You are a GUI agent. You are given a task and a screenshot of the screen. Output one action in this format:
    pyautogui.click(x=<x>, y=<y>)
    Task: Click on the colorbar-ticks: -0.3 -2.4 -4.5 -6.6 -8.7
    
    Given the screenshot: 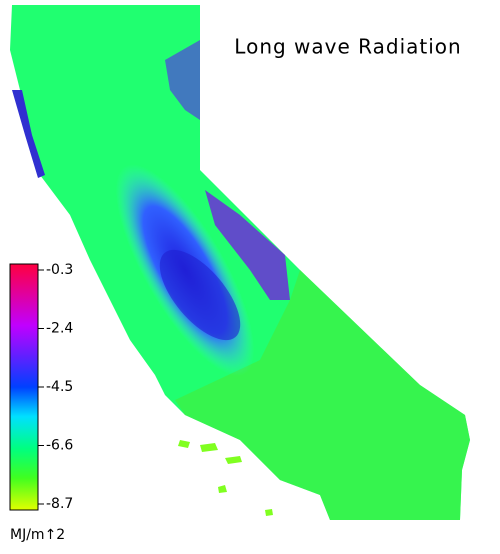 What is the action you would take?
    pyautogui.click(x=55, y=387)
    